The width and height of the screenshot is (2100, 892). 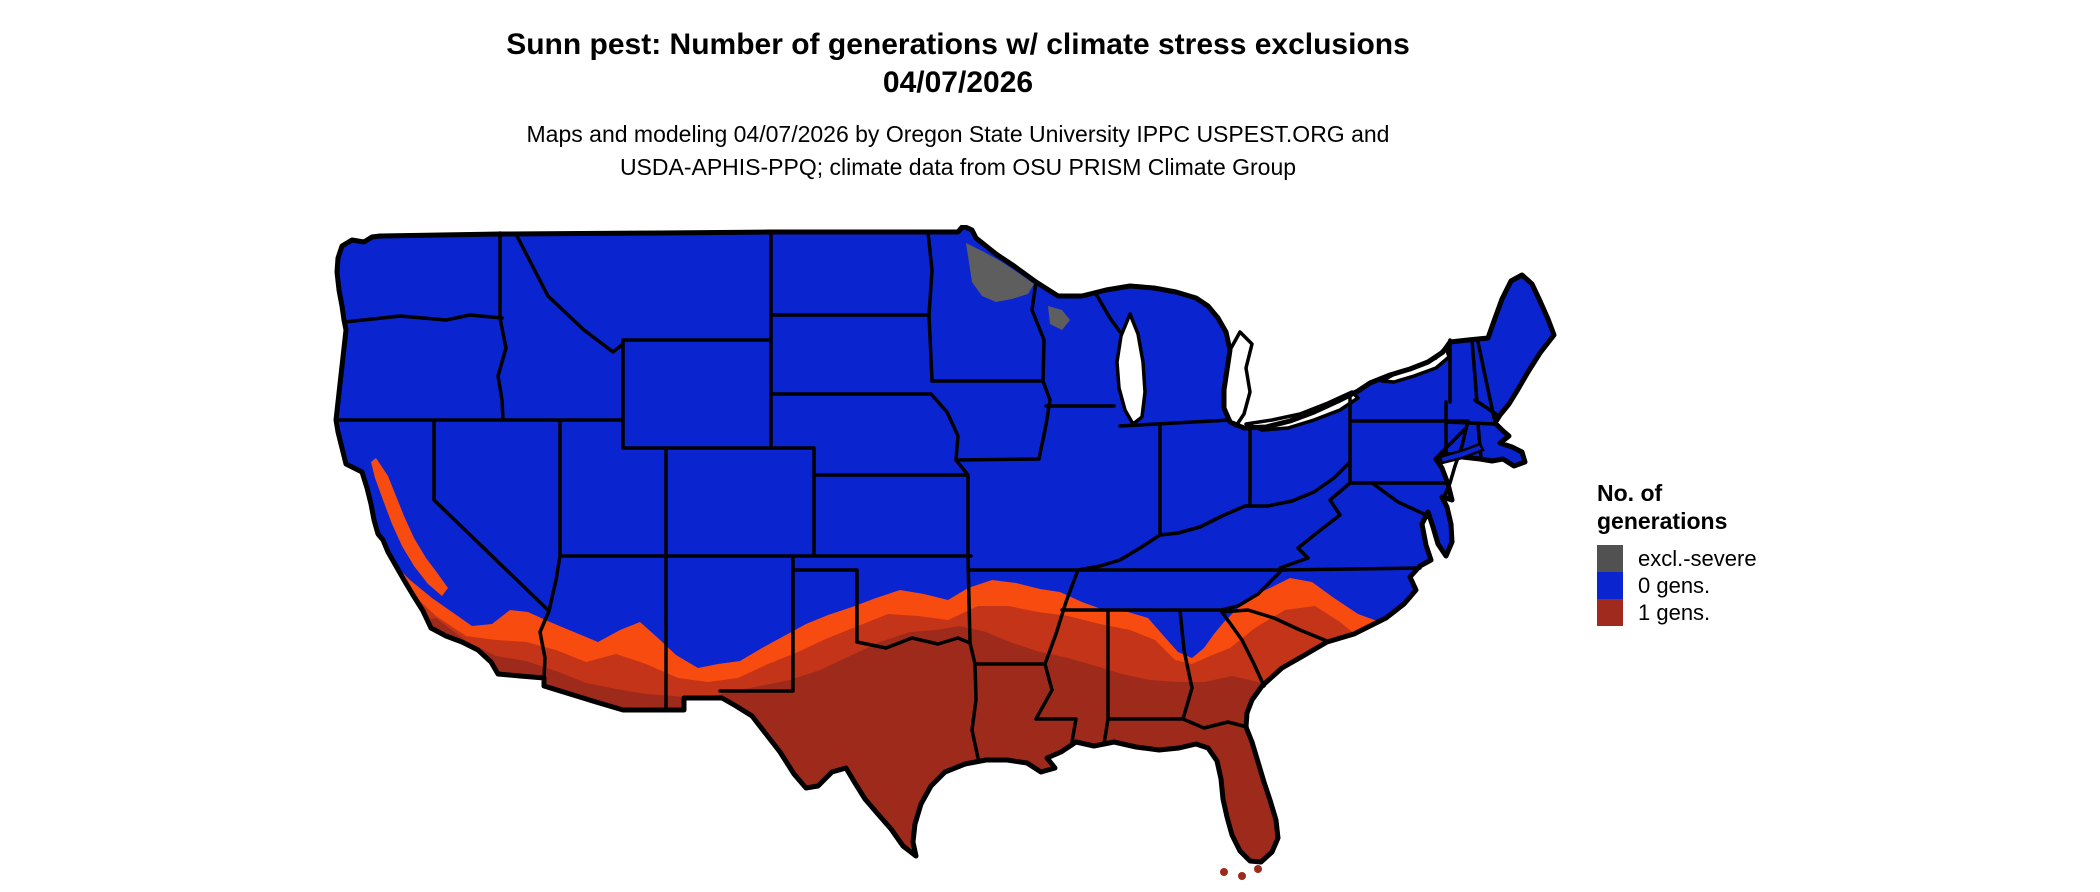 I want to click on legend-label-1-gens: 1 gens., so click(x=1674, y=612).